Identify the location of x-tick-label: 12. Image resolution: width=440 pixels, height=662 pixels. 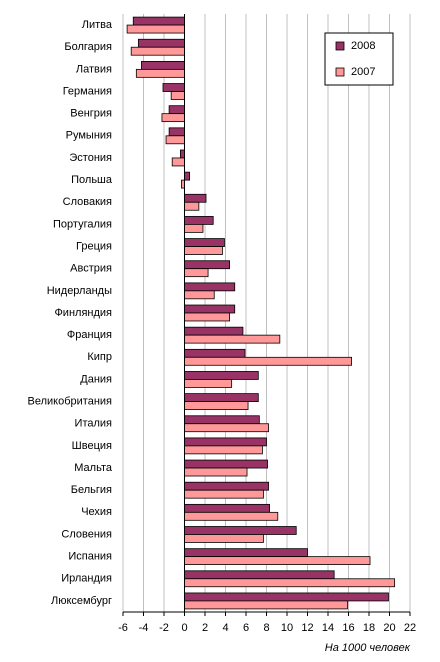
(307, 628).